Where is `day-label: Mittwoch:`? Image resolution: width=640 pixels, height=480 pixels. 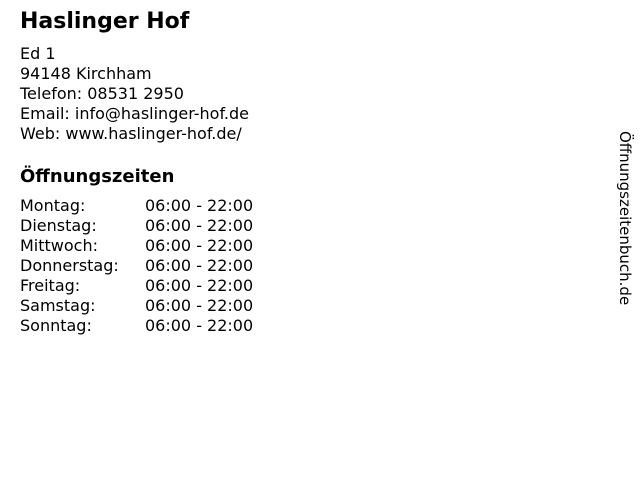 day-label: Mittwoch: is located at coordinates (59, 245).